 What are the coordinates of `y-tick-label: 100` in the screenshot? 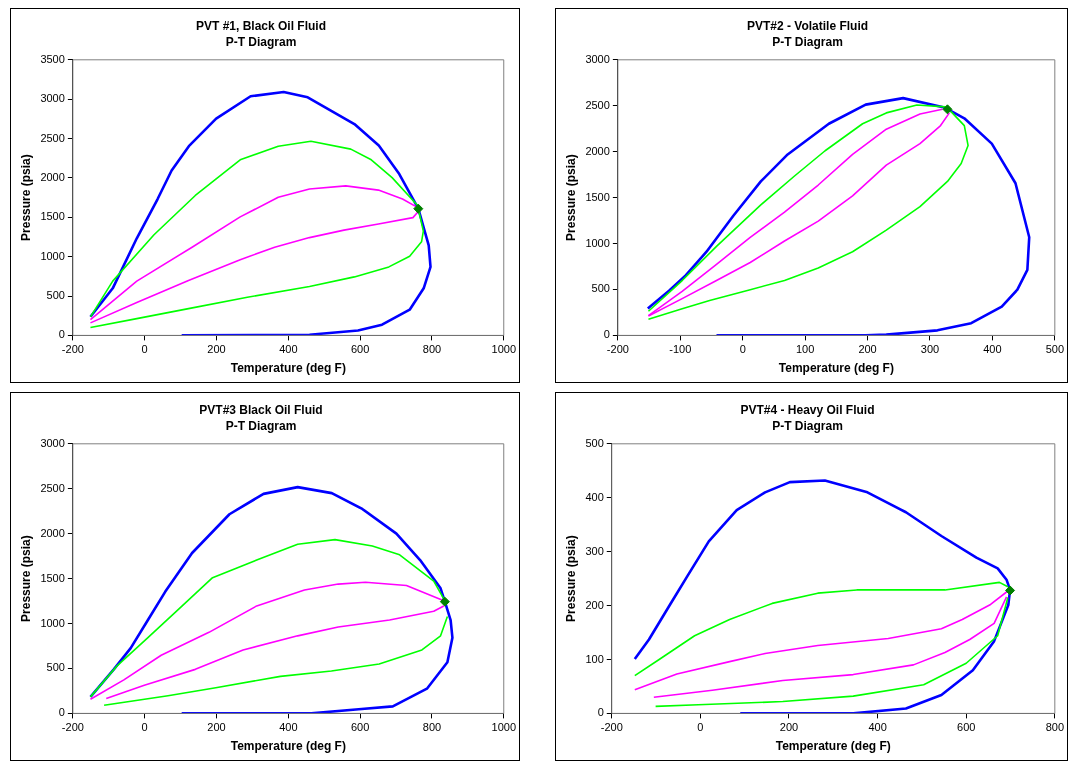 It's located at (594, 658).